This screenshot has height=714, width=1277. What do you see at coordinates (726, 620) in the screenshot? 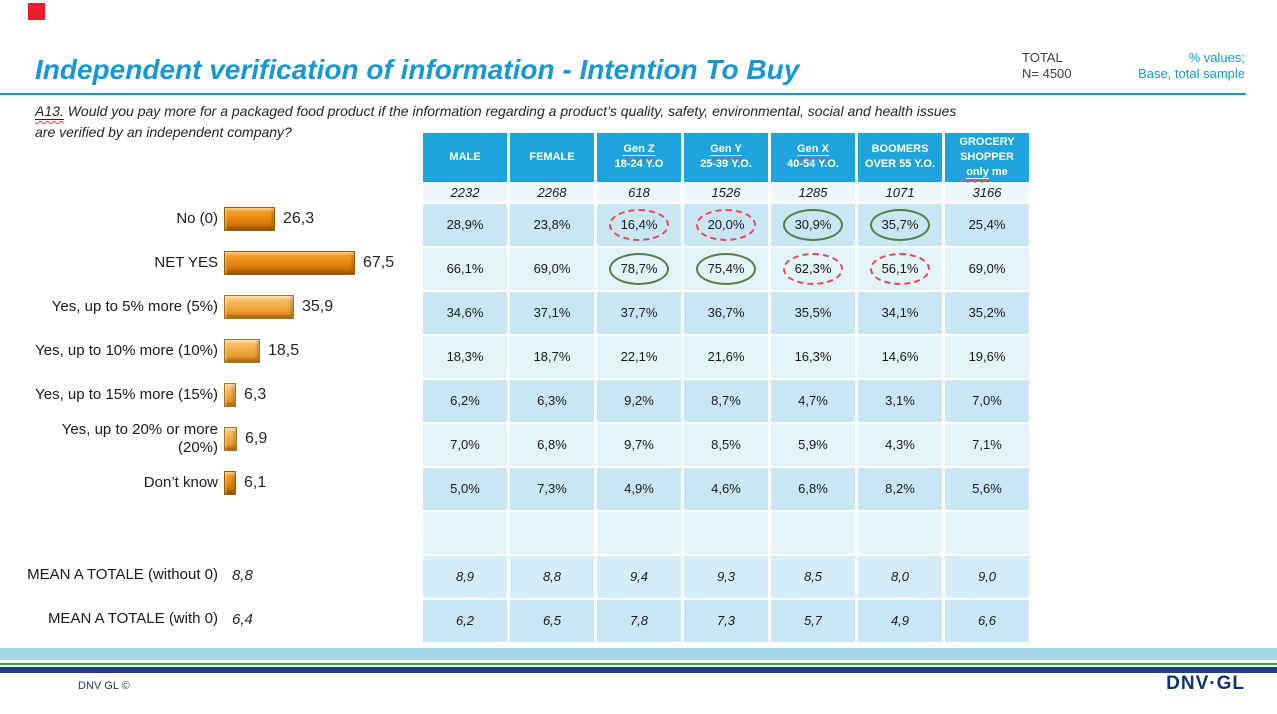
I see `mean-table-row: 6,2 6,5 7,8 7,3 5,7 4,9 6,6` at bounding box center [726, 620].